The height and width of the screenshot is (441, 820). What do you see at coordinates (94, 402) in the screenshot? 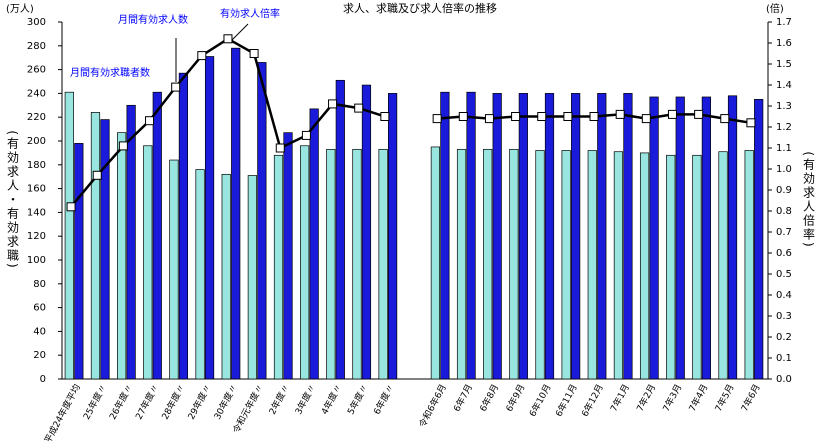
I see `x-tick-label: 25年度〃` at bounding box center [94, 402].